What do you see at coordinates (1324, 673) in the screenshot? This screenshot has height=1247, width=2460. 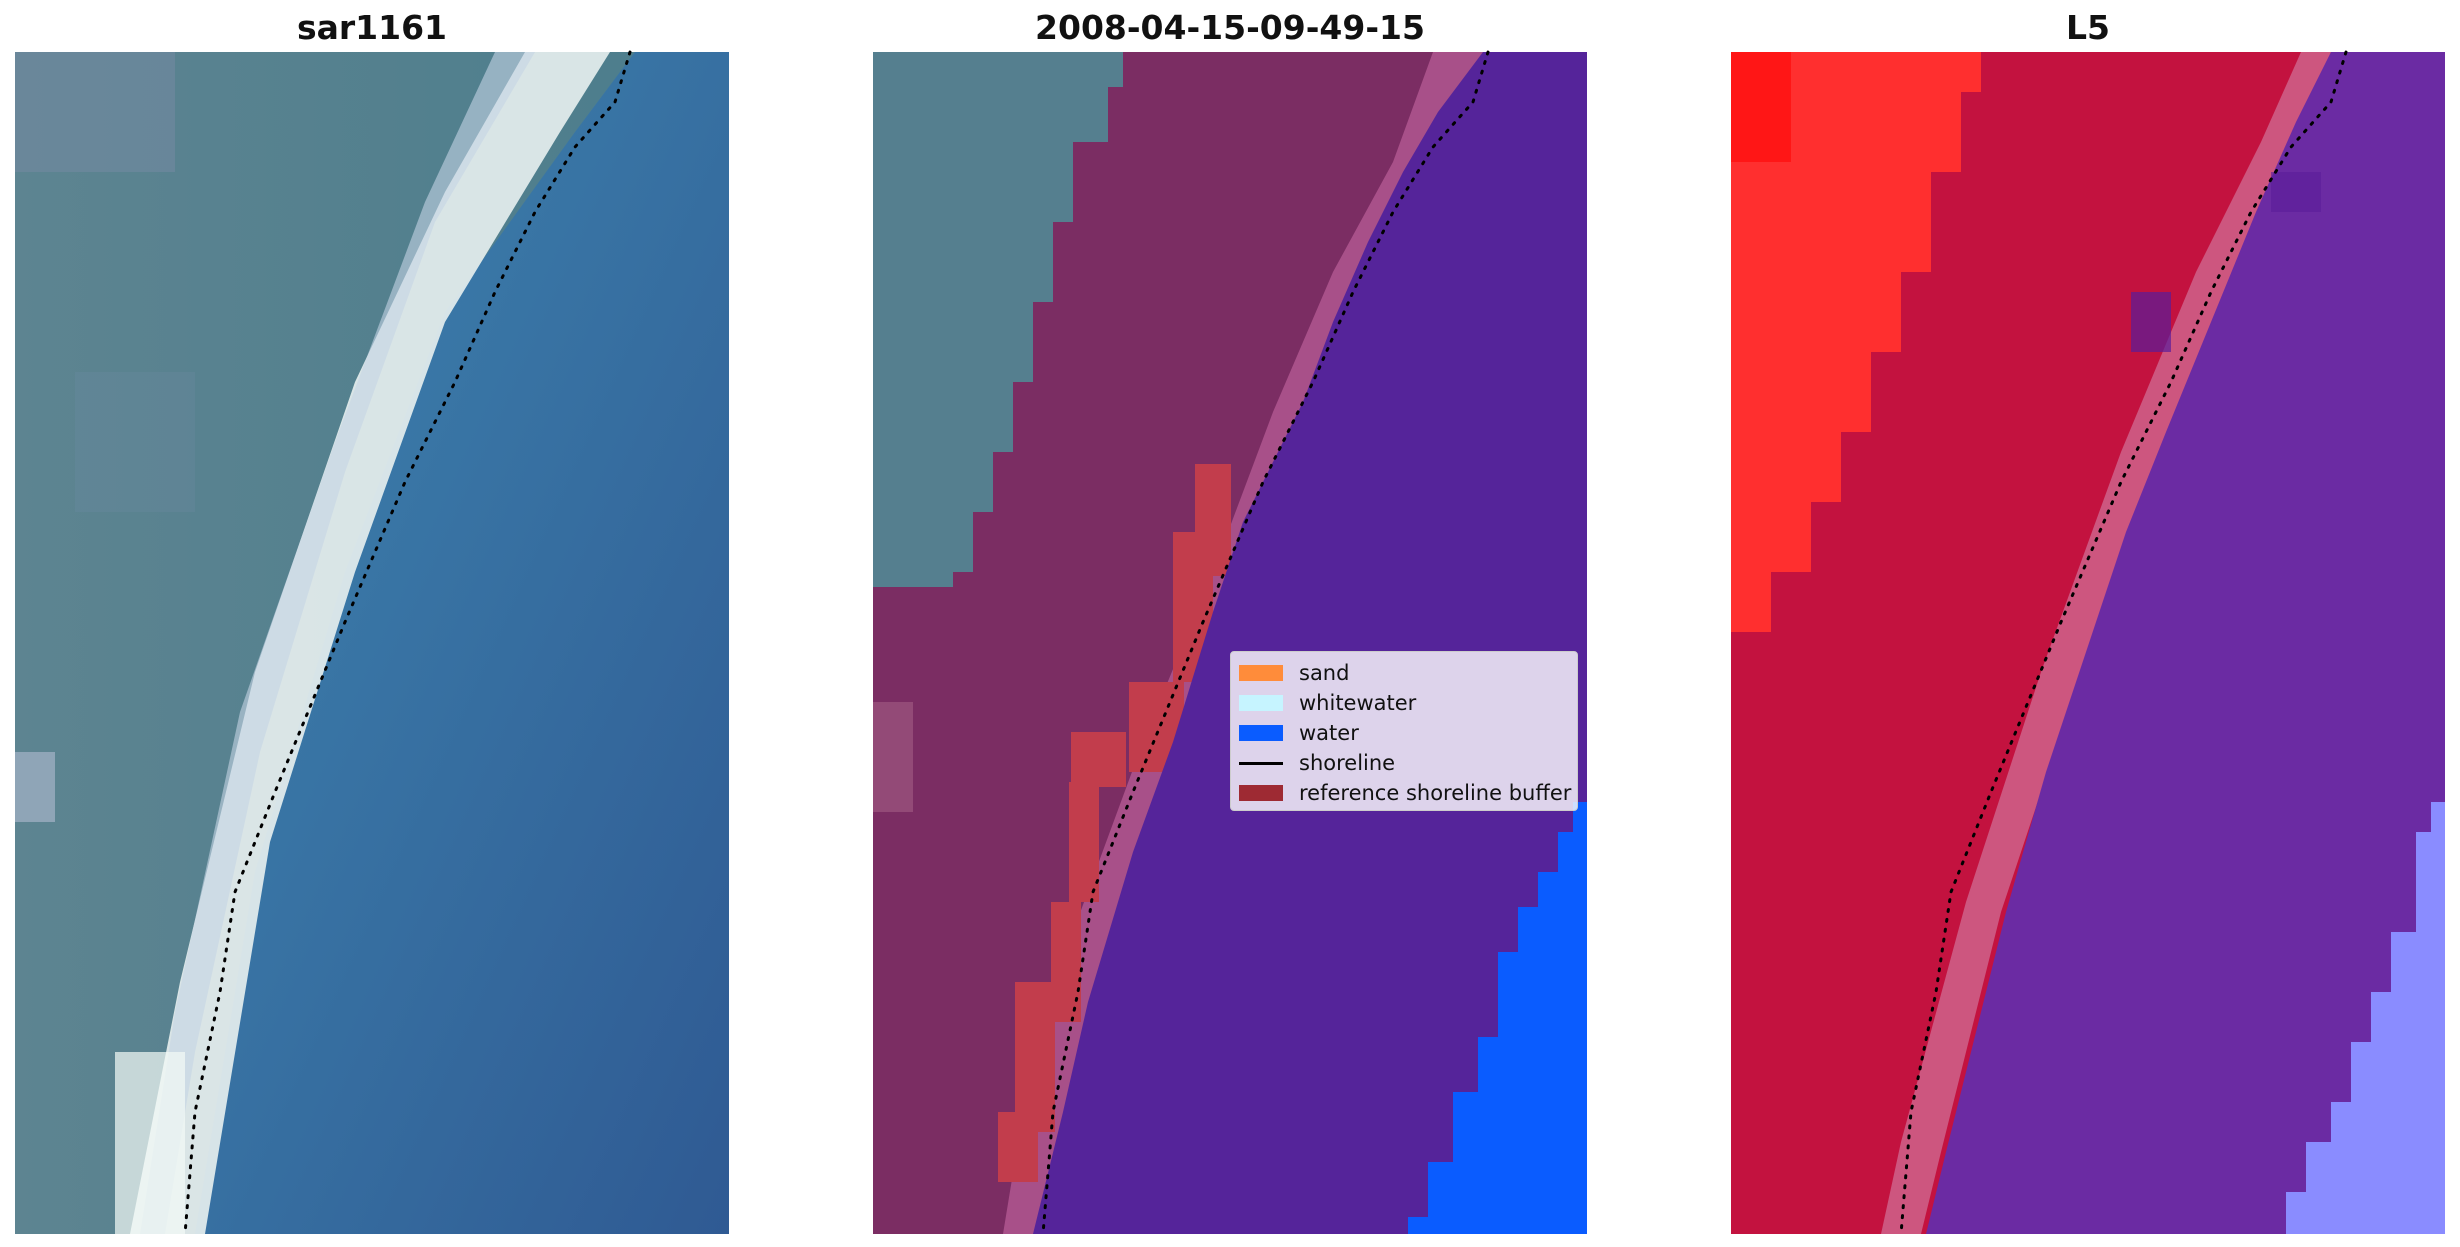 I see `legend-label-sand: sand` at bounding box center [1324, 673].